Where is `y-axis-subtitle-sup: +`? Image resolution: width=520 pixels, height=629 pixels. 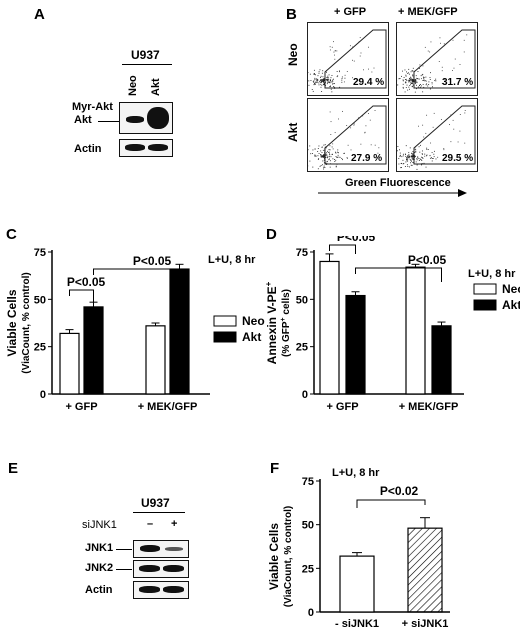
y-axis-subtitle-sup: + is located at coordinates (283, 319).